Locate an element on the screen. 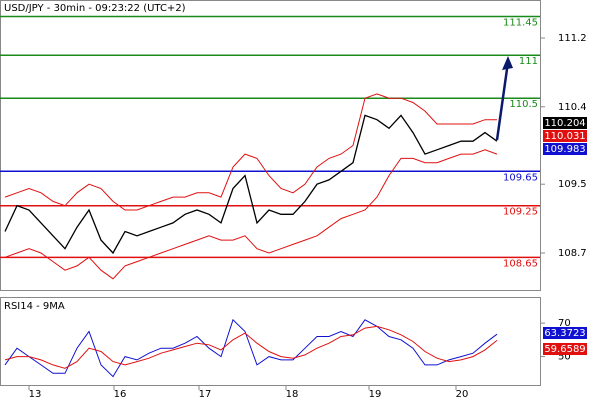  level-label: 111.45 is located at coordinates (520, 22).